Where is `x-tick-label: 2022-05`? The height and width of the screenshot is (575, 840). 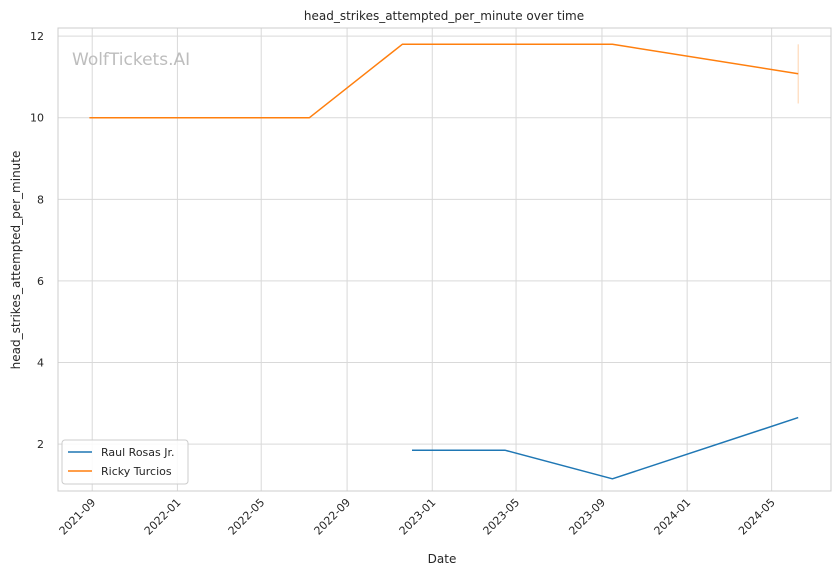 x-tick-label: 2022-05 is located at coordinates (247, 517).